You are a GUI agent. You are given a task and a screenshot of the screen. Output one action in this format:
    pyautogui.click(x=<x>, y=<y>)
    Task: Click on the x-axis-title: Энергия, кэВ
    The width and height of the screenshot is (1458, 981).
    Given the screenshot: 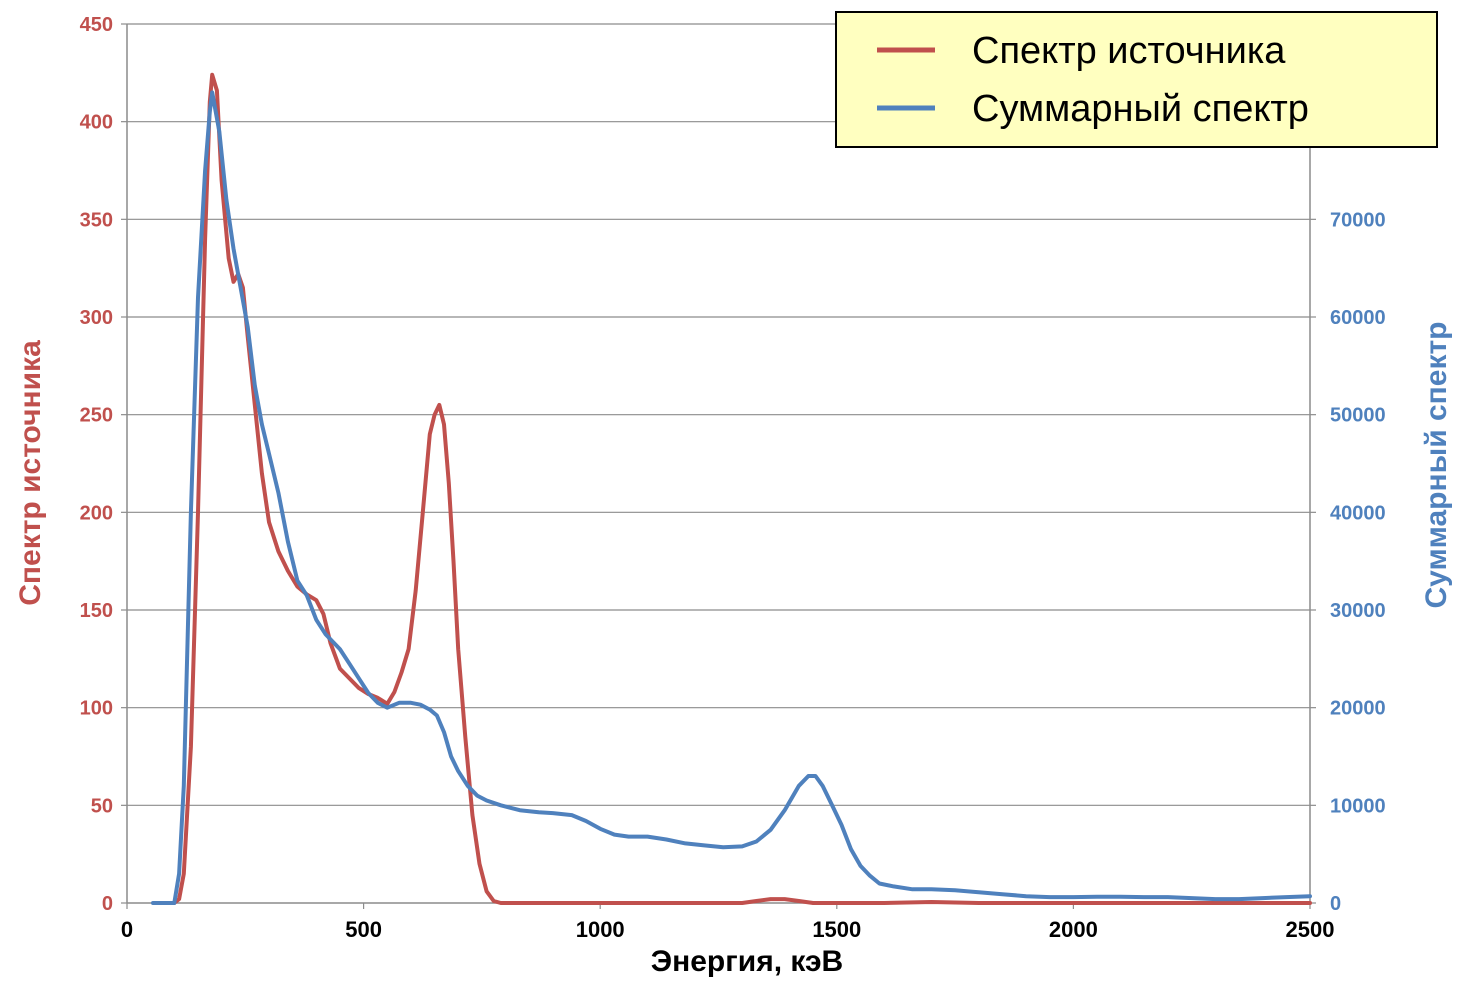 What is the action you would take?
    pyautogui.click(x=747, y=961)
    